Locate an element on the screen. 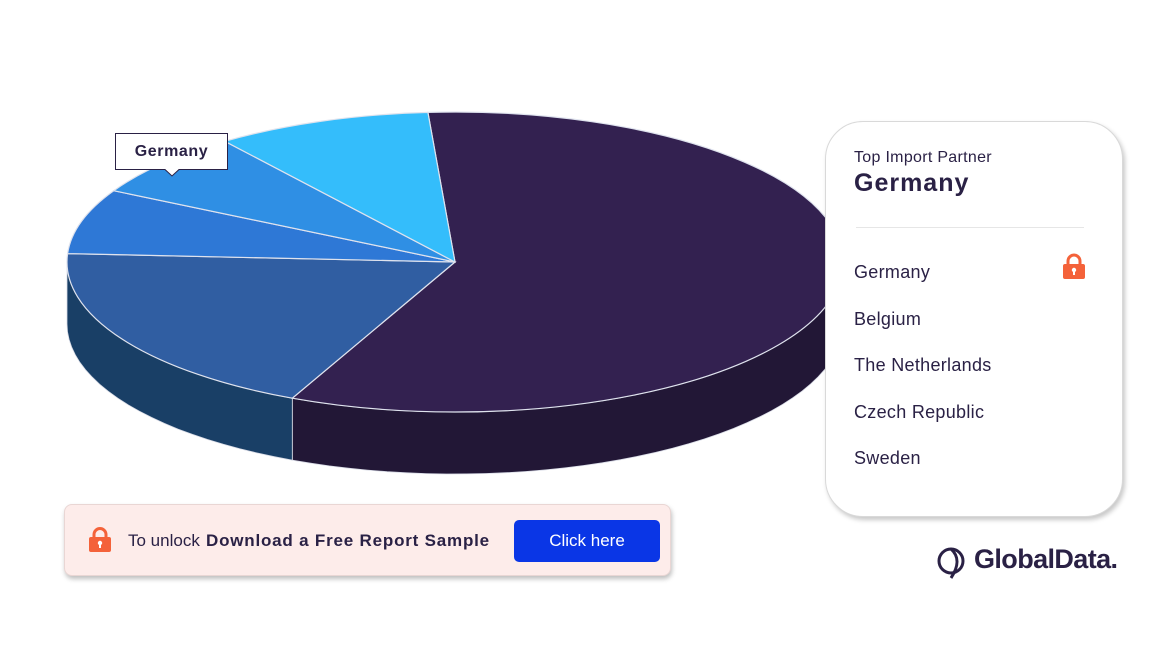 The image size is (1166, 656). list-item: The Netherlands is located at coordinates (923, 365).